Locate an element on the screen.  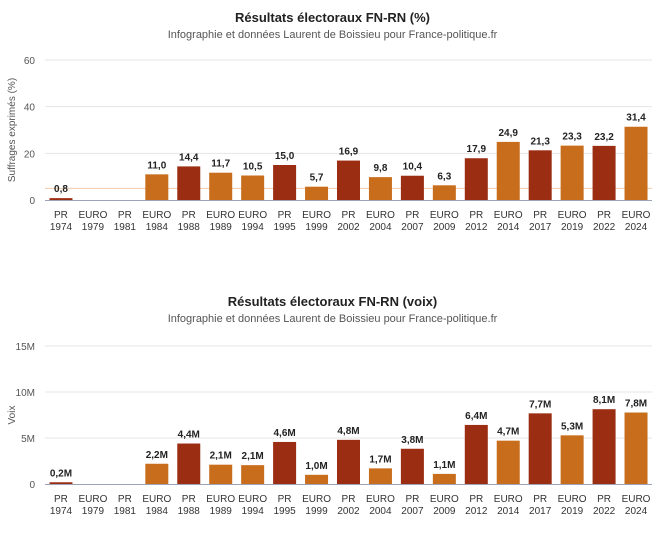
x-tick-label: 1999 is located at coordinates (316, 511).